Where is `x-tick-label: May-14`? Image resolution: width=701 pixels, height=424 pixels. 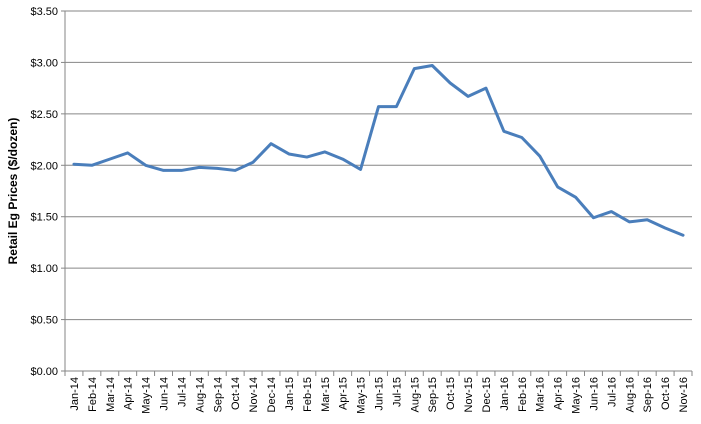 x-tick-label: May-14 is located at coordinates (147, 395).